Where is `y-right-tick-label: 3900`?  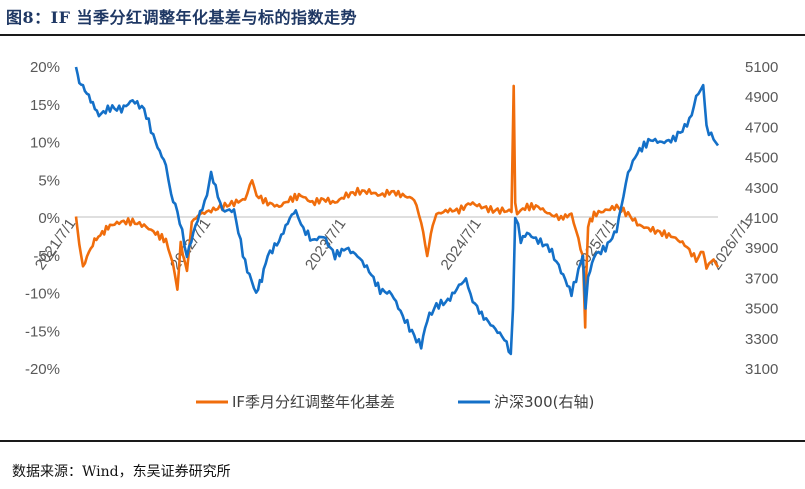
y-right-tick-label: 3900 is located at coordinates (761, 248).